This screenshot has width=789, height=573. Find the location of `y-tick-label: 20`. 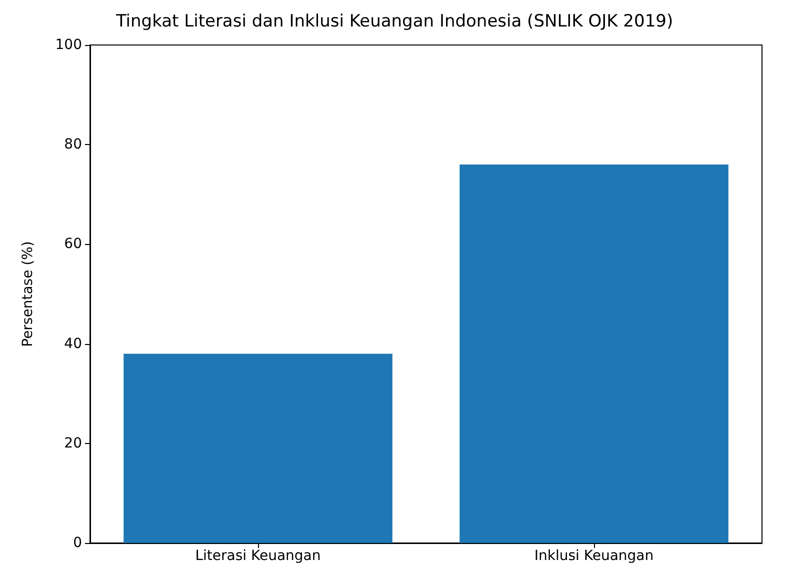

y-tick-label: 20 is located at coordinates (73, 443).